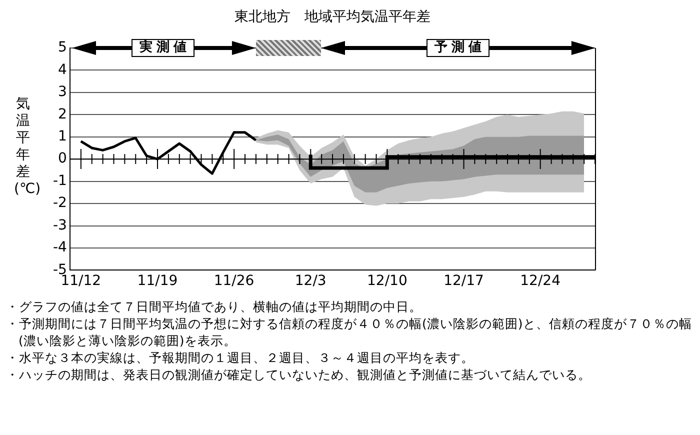  I want to click on y-tick-label: 4, so click(63, 70).